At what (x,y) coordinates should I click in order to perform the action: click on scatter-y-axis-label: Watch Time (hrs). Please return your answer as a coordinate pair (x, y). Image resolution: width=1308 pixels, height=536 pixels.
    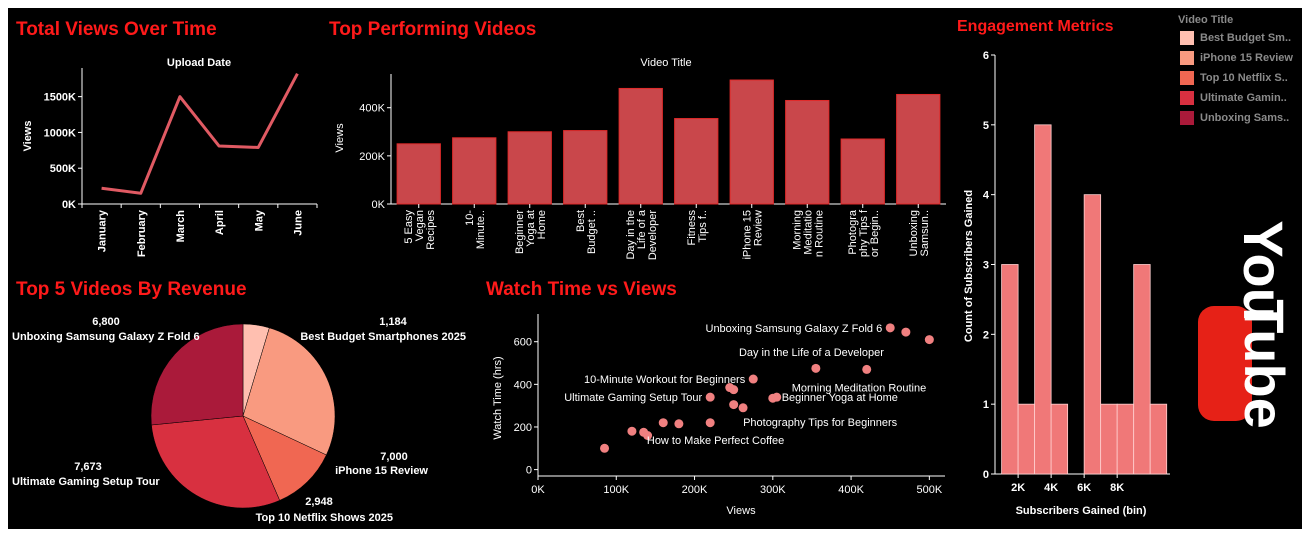
    Looking at the image, I should click on (498, 397).